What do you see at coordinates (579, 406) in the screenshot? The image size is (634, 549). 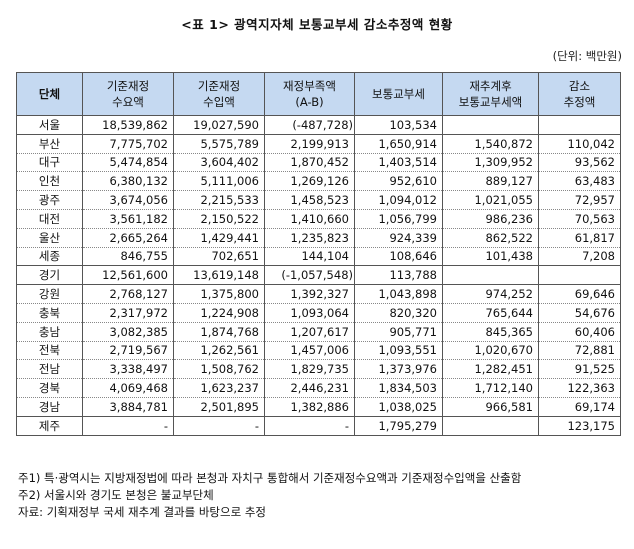 I see `value-cell: 69,174` at bounding box center [579, 406].